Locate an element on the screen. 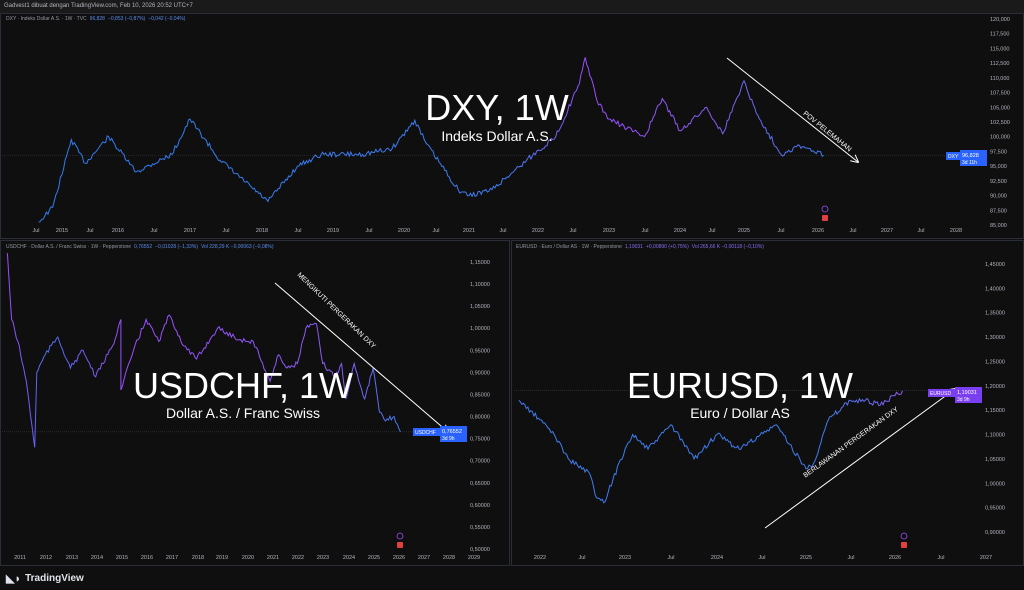 This screenshot has height=590, width=1024. footer: ◣◗ TradingView is located at coordinates (512, 578).